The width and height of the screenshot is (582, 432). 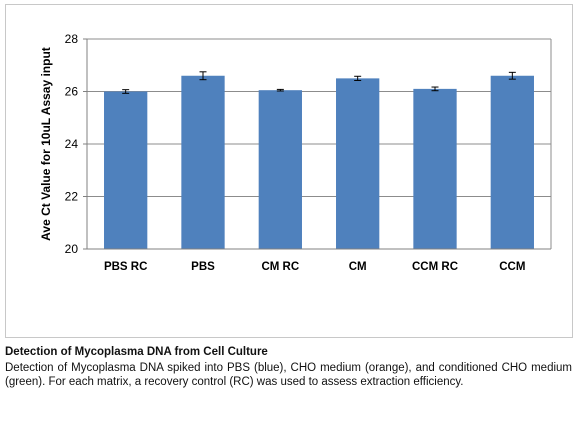 What do you see at coordinates (203, 267) in the screenshot?
I see `category-label: PBS` at bounding box center [203, 267].